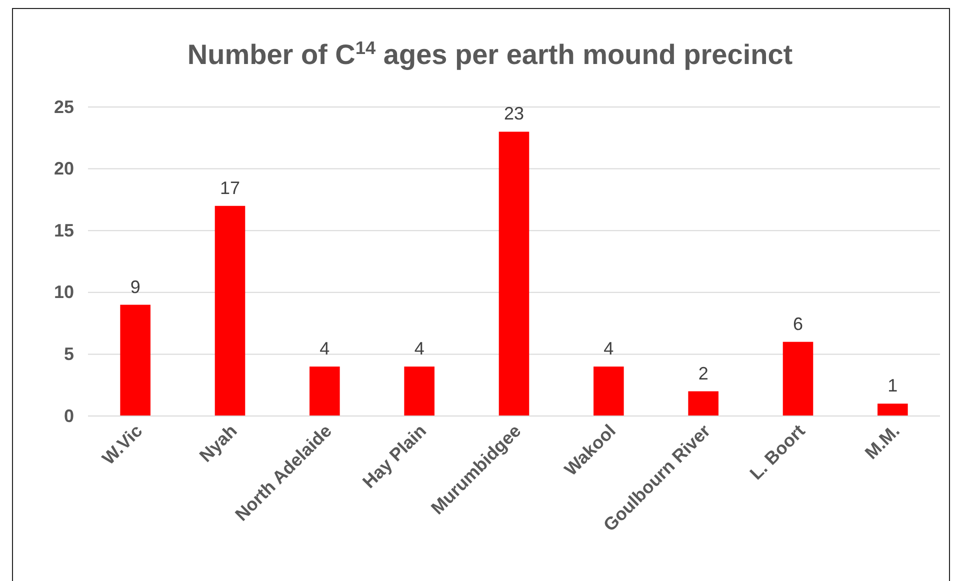 Image resolution: width=958 pixels, height=581 pixels. Describe the element at coordinates (135, 286) in the screenshot. I see `data-label: 9` at that location.